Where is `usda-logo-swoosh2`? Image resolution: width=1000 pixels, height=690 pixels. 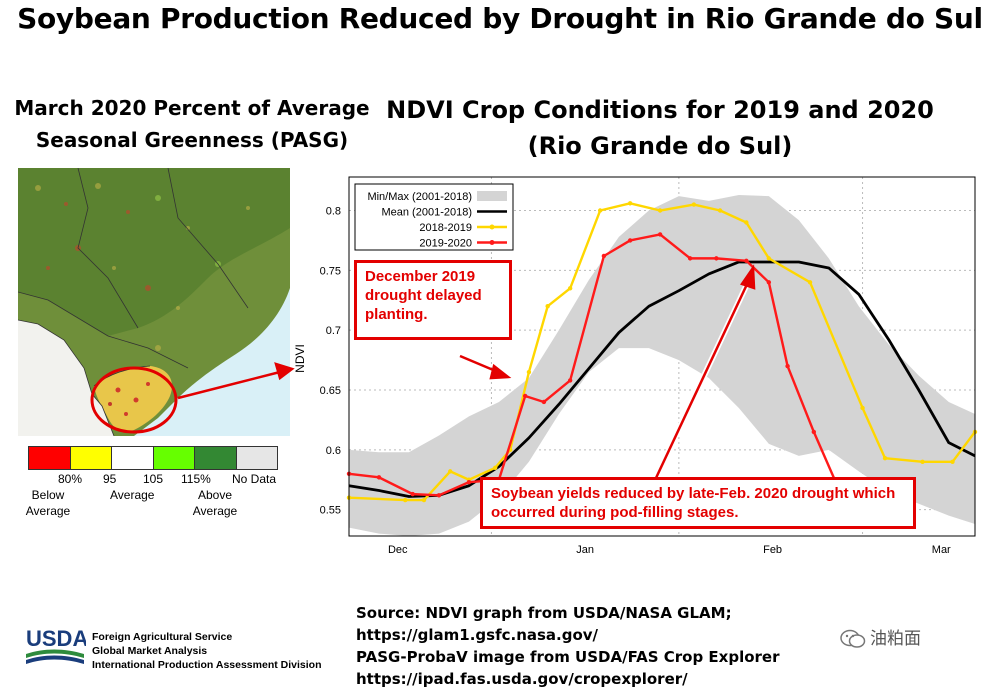
usda-logo-swoosh2 is located at coordinates (55, 659).